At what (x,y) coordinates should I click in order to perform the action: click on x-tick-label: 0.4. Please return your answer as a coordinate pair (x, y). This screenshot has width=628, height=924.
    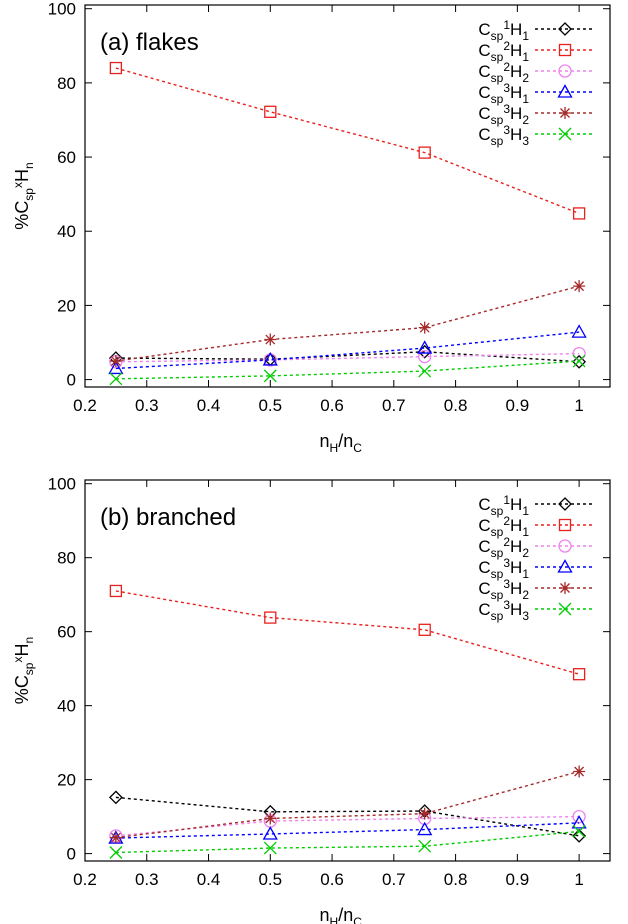
    Looking at the image, I should click on (209, 879).